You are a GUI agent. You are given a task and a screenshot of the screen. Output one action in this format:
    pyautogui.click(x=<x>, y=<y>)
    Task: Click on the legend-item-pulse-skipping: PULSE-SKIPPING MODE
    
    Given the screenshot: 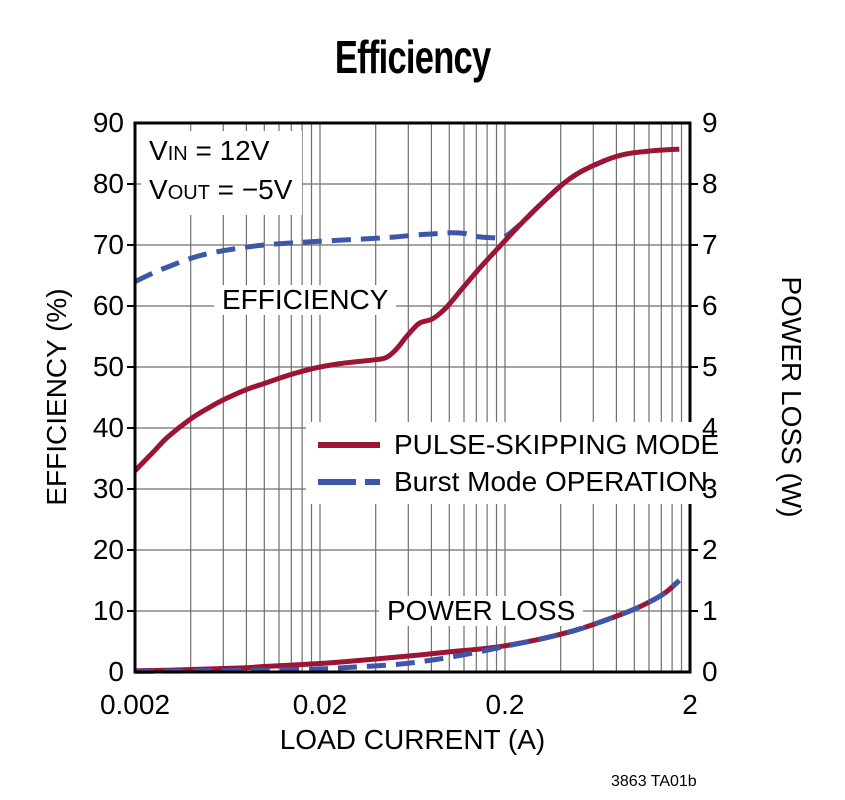 What is the action you would take?
    pyautogui.click(x=518, y=444)
    